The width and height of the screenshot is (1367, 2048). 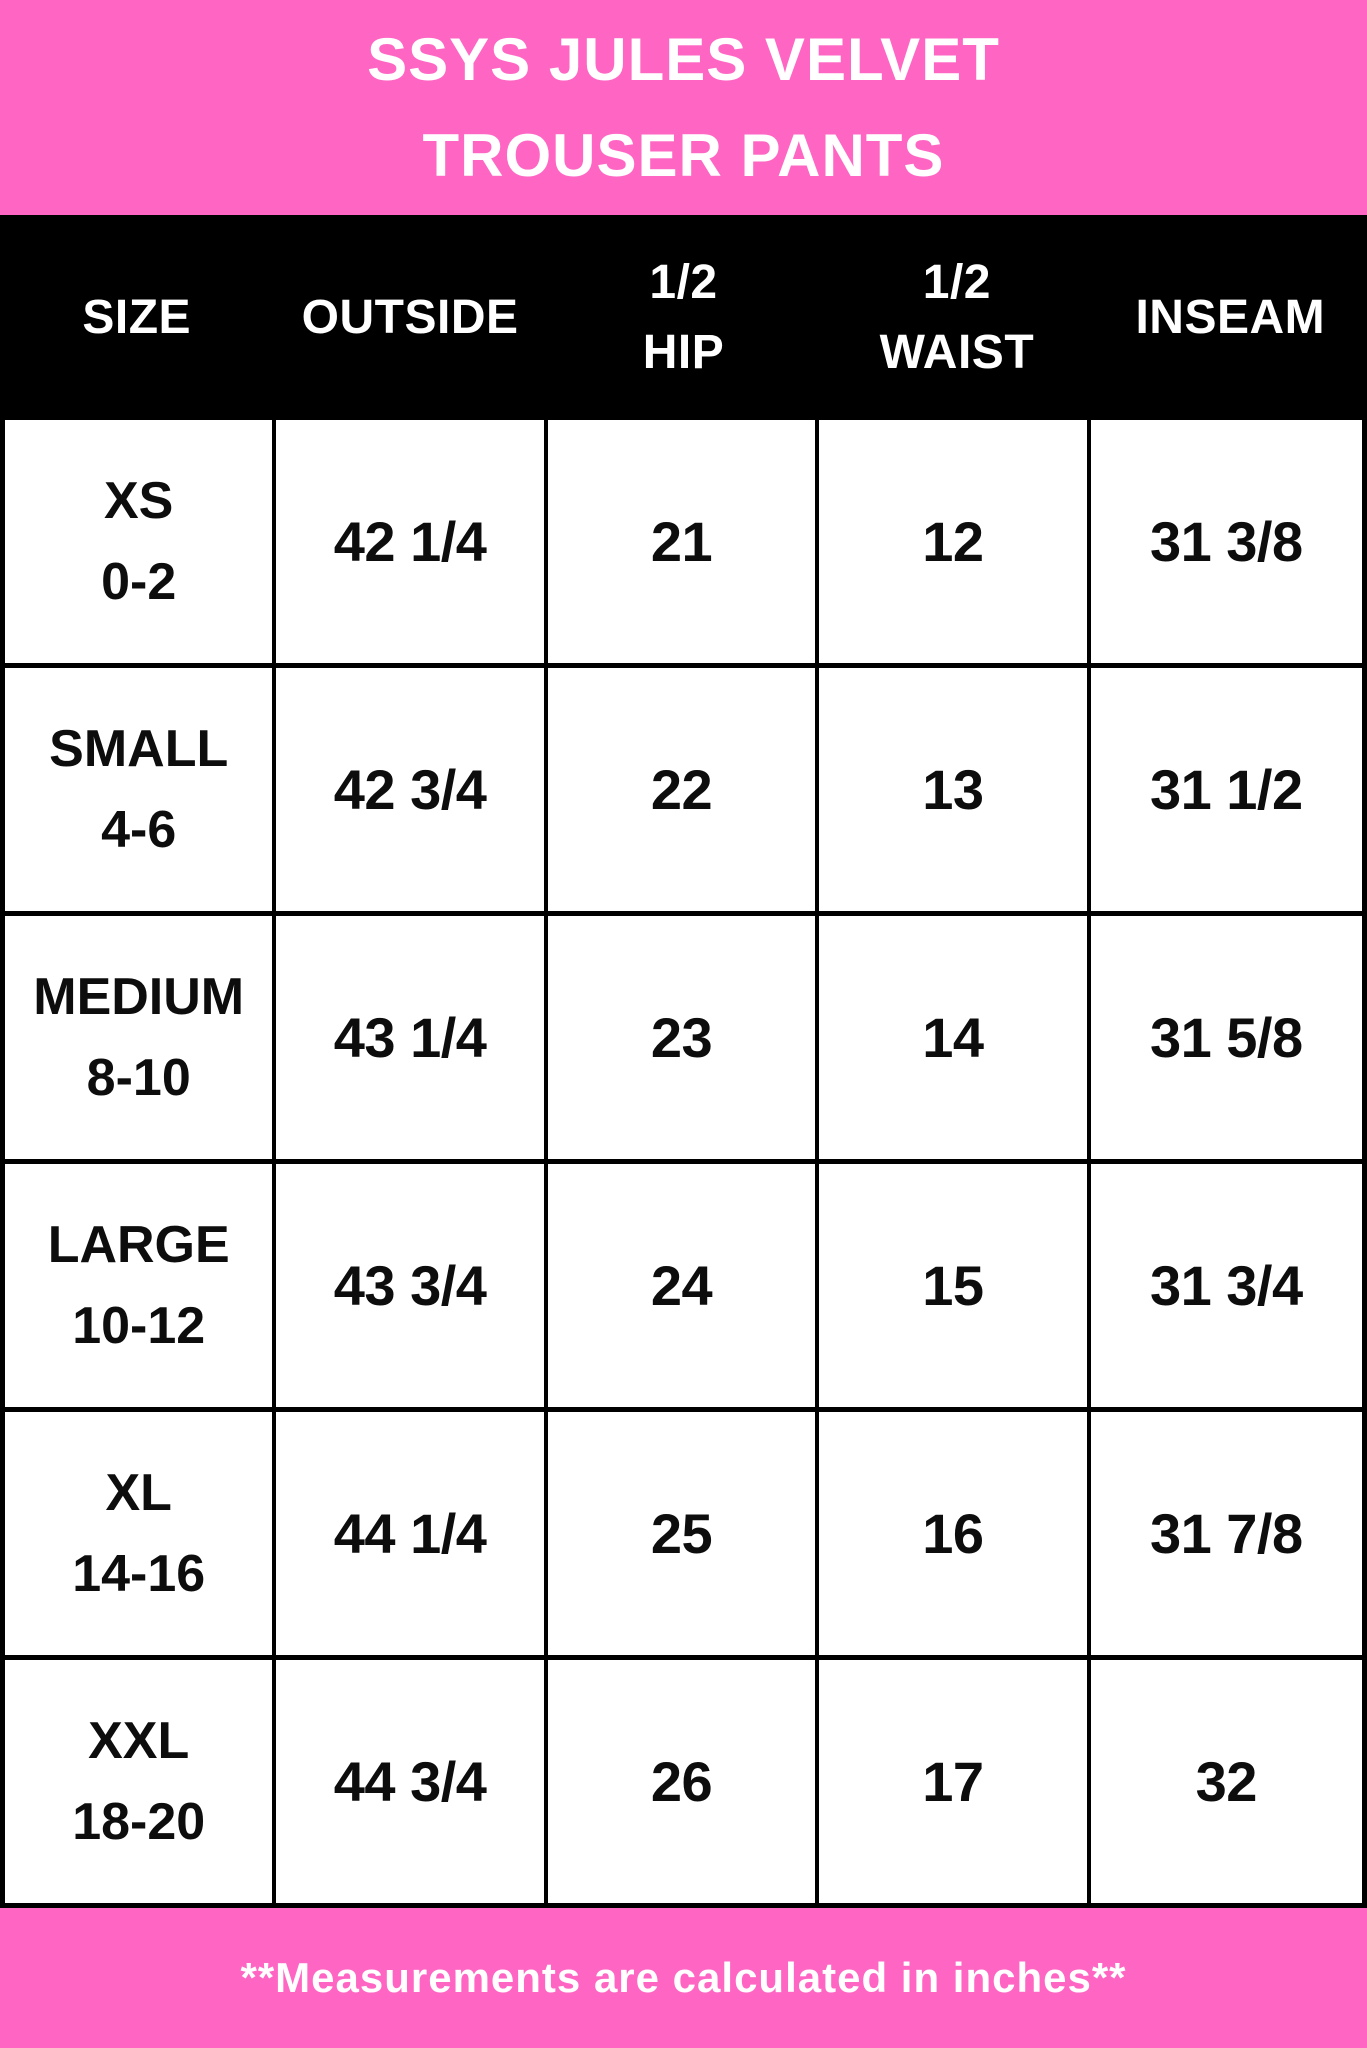 I want to click on size-name: XL, so click(x=138, y=1492).